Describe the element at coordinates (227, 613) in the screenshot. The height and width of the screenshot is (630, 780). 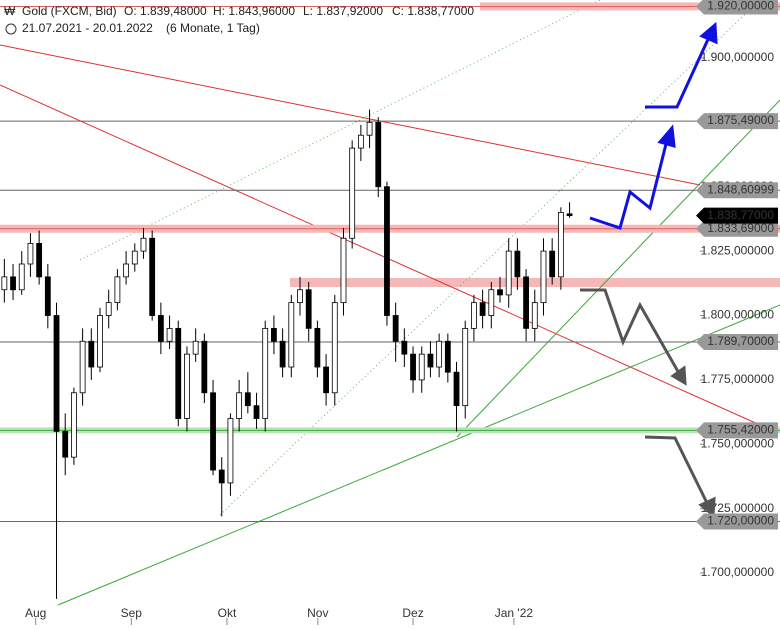
I see `x-tick-label: Okt` at that location.